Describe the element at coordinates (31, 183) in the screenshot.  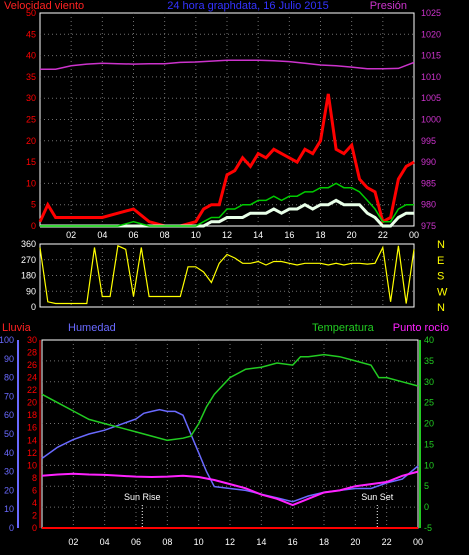
I see `wind-axis-tick: 10` at that location.